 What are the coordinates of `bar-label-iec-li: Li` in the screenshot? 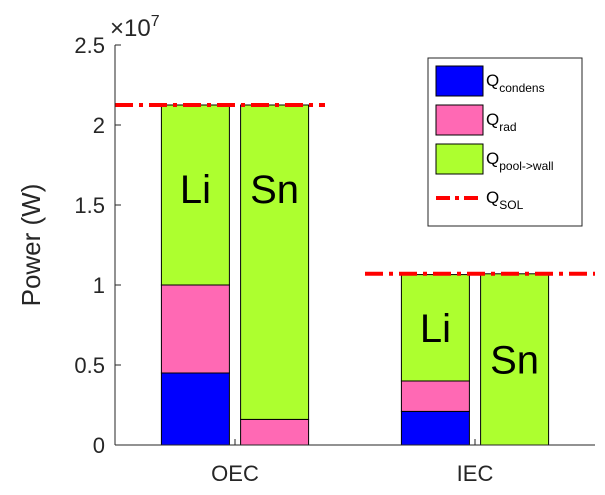 It's located at (435, 329).